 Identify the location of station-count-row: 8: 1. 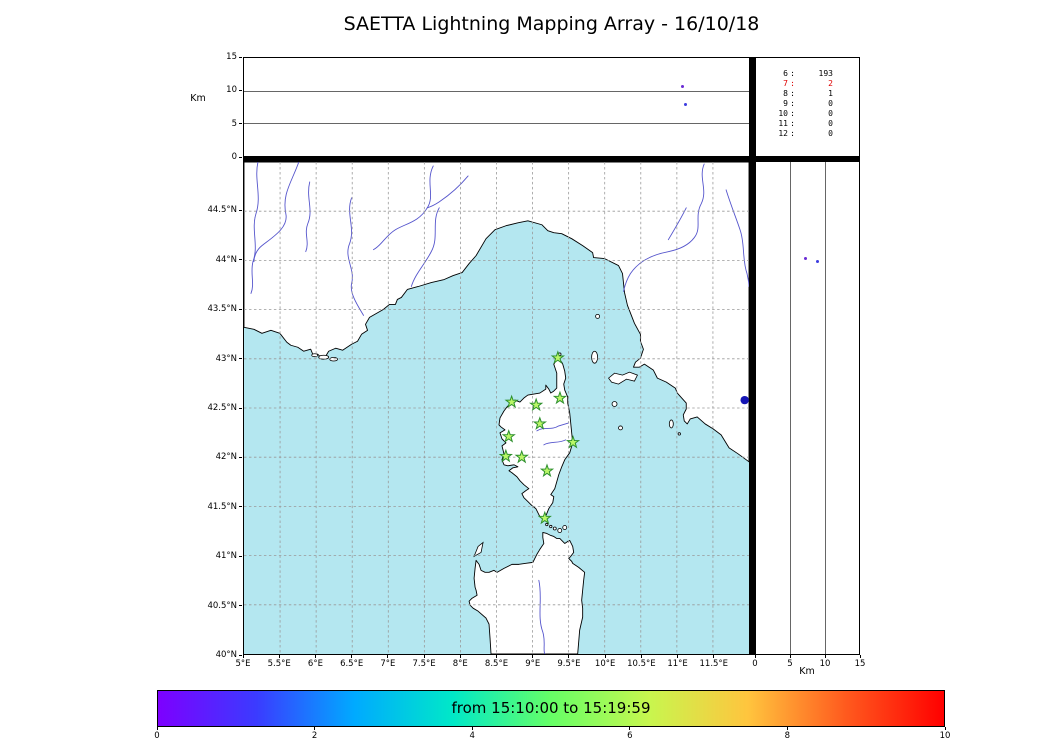
(813, 94).